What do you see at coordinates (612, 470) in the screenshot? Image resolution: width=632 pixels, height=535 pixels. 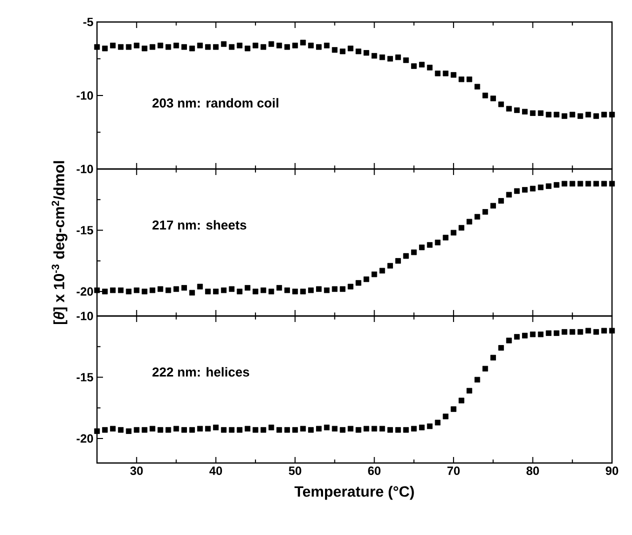 I see `x-tick-label: 90` at bounding box center [612, 470].